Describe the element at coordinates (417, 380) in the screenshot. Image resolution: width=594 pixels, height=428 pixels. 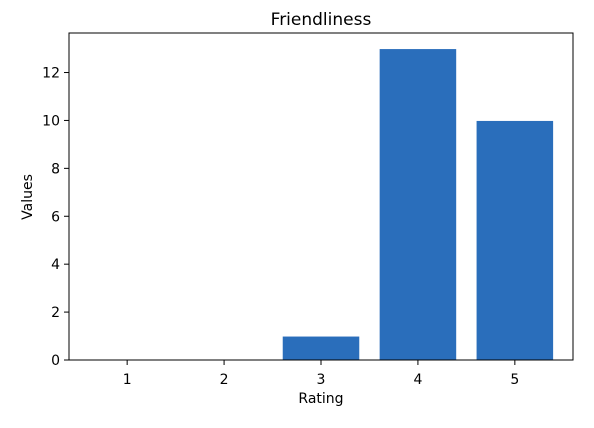
I see `x-tick-label-4: 4` at that location.